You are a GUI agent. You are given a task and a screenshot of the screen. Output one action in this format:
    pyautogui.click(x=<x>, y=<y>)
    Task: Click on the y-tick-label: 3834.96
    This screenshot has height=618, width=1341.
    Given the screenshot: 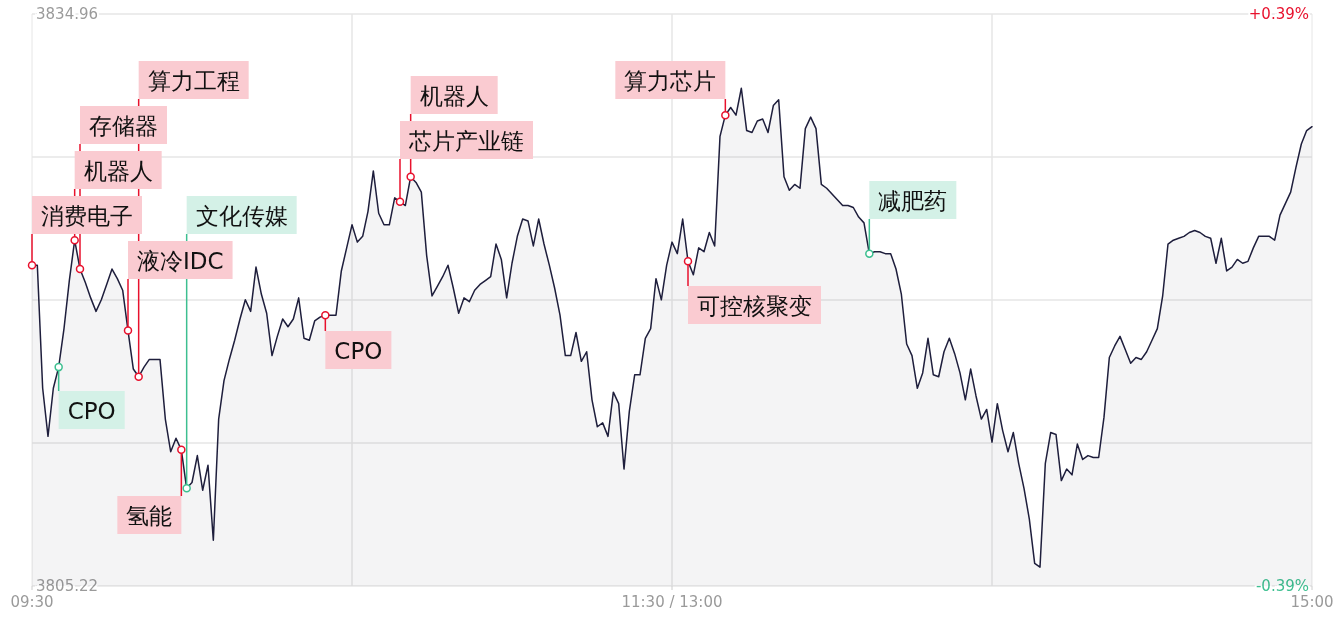 What is the action you would take?
    pyautogui.click(x=67, y=14)
    